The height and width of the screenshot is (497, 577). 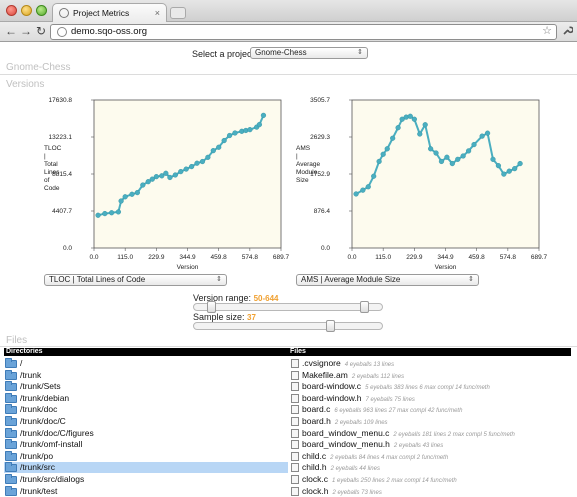 What do you see at coordinates (433, 444) in the screenshot?
I see `file-item: board_window_menu.h 2 eyeballs 43 lines` at bounding box center [433, 444].